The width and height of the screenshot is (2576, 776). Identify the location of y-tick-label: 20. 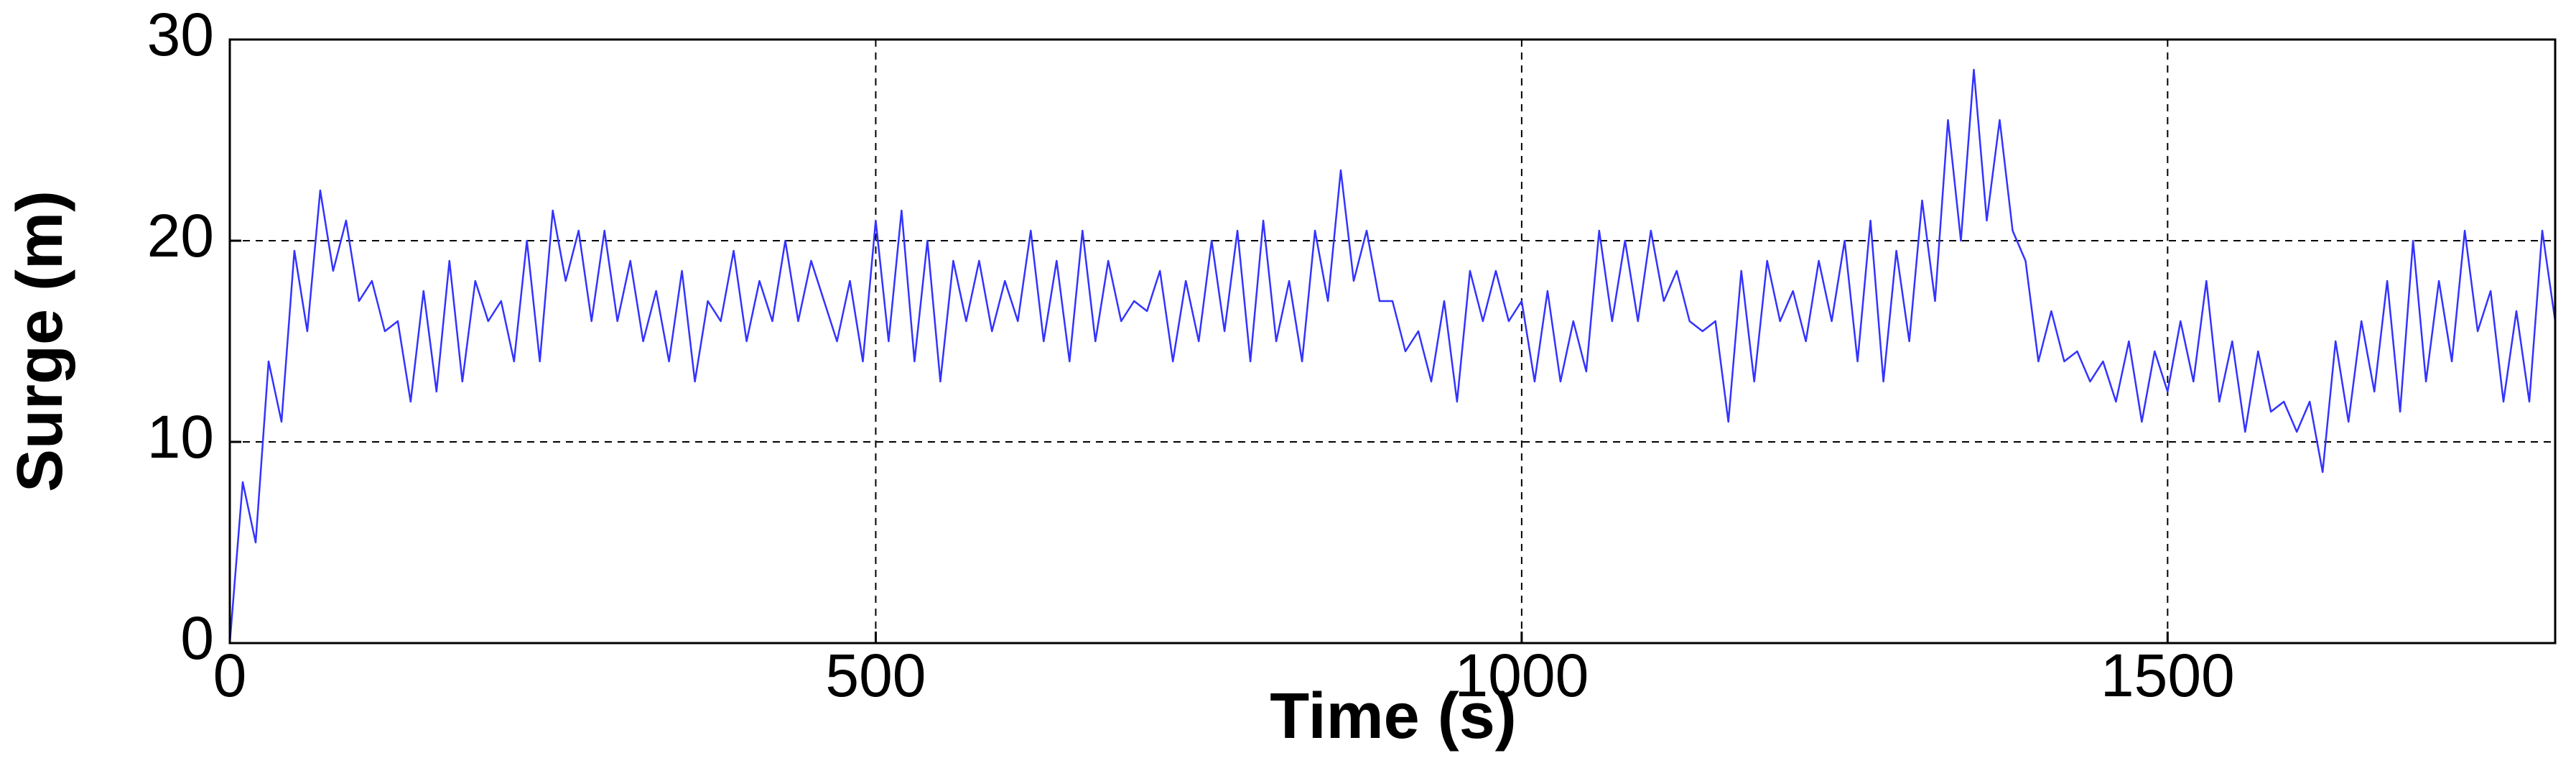
(180, 235).